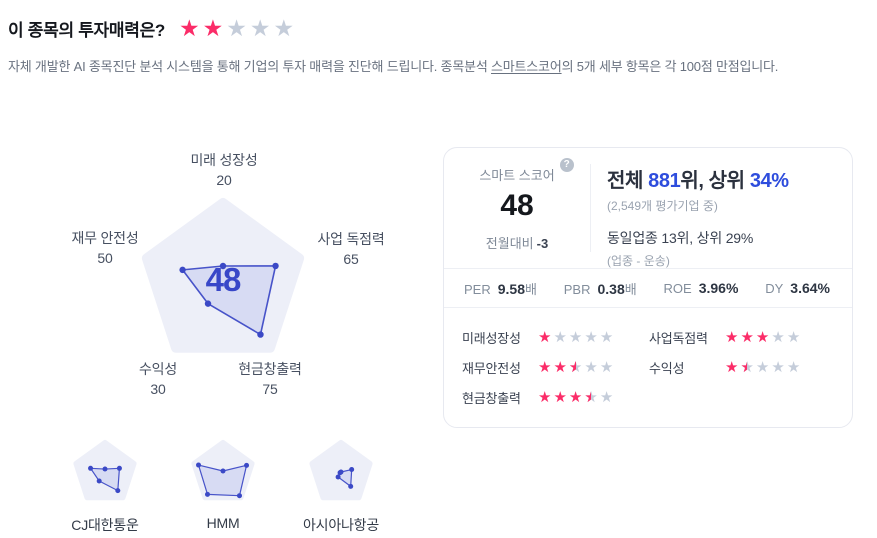 This screenshot has width=877, height=538. Describe the element at coordinates (677, 288) in the screenshot. I see `metric-label: ROE` at that location.